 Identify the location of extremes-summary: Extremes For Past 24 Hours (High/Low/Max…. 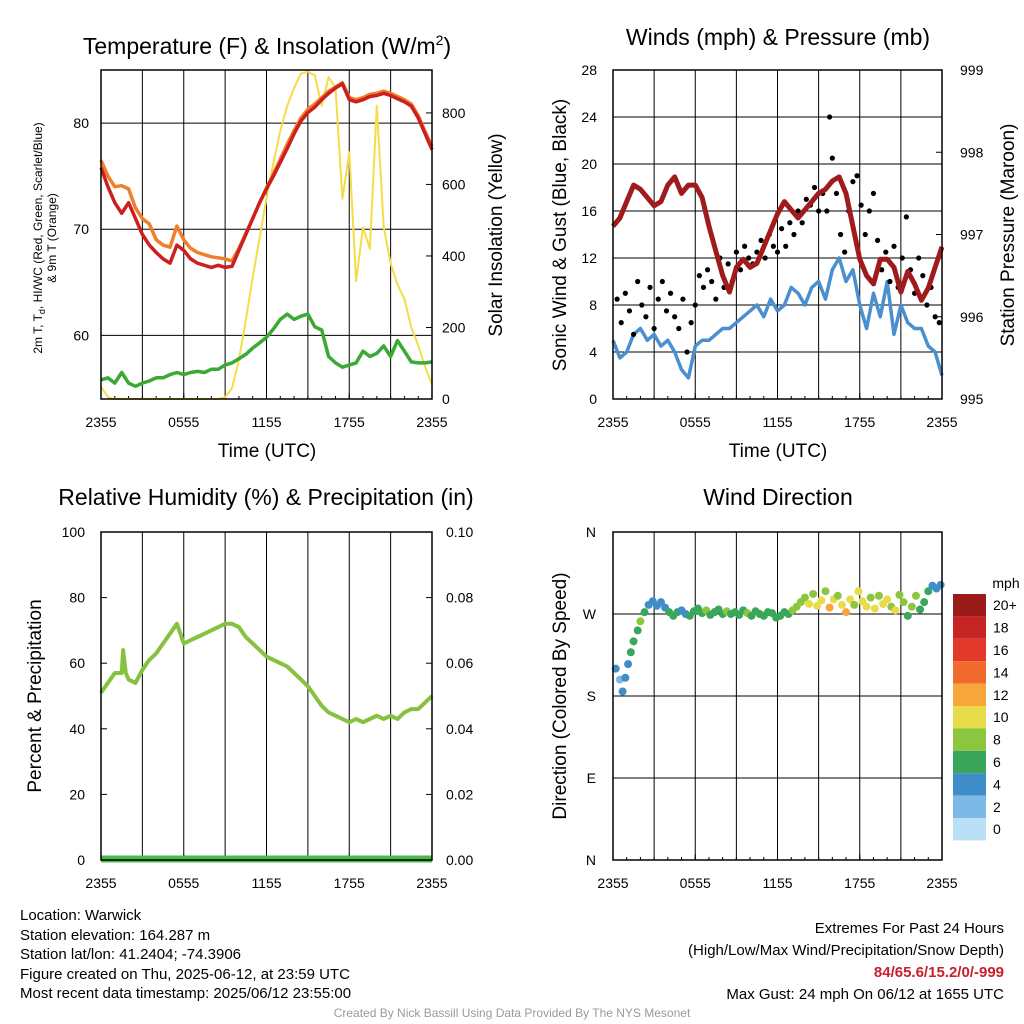
(846, 962).